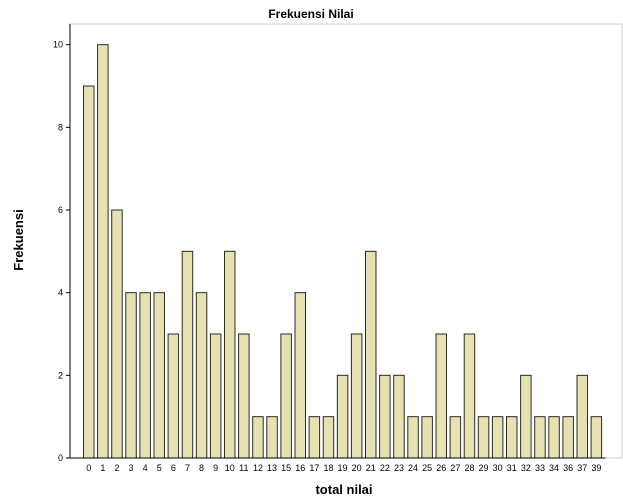  Describe the element at coordinates (60, 127) in the screenshot. I see `y-tick-label: 8` at that location.